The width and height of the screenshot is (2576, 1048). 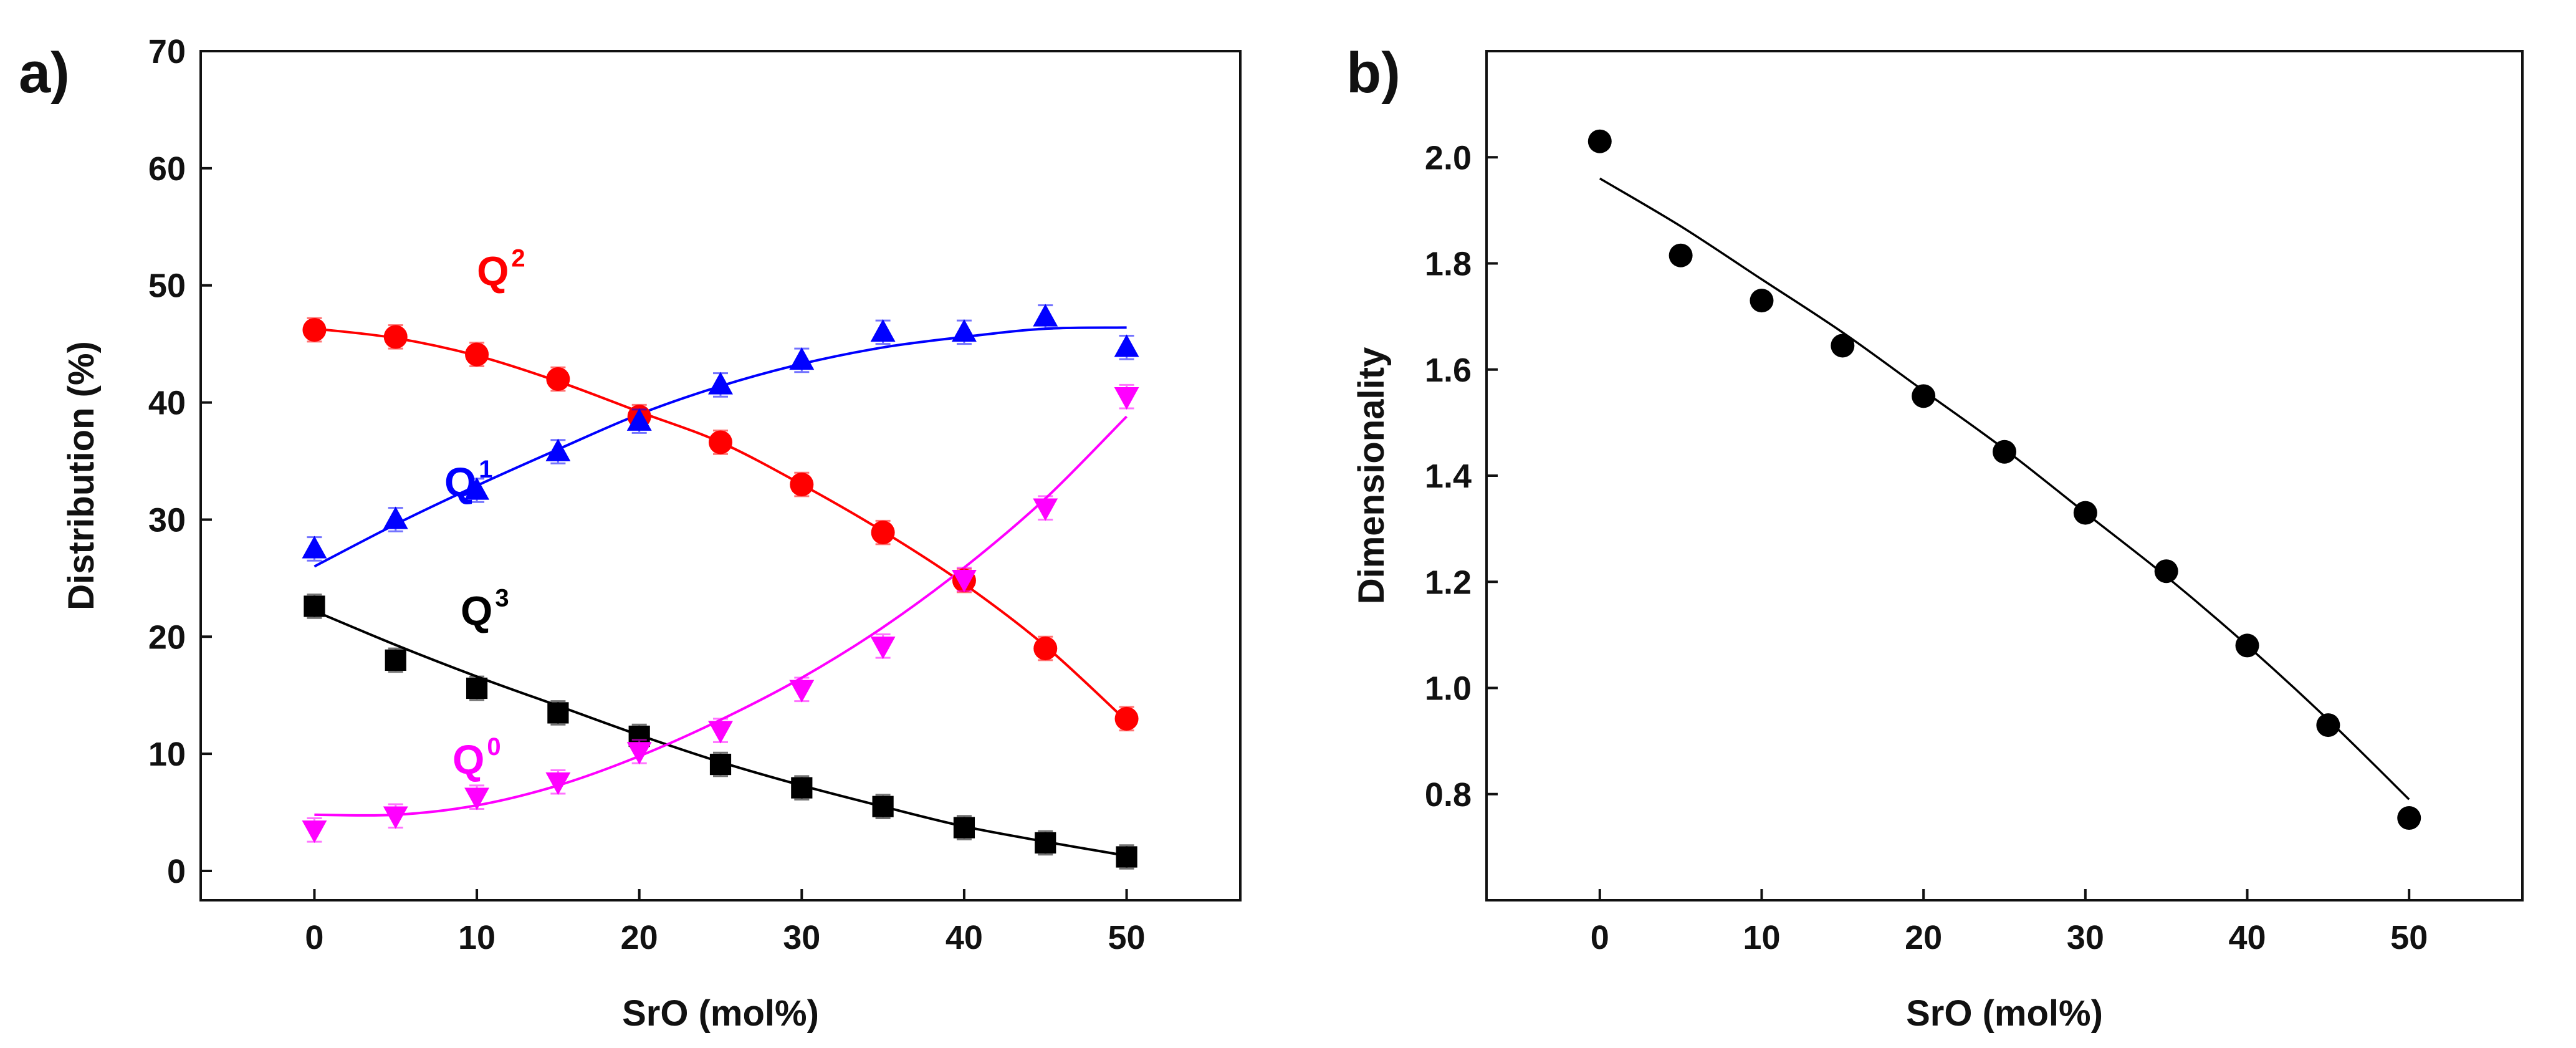 What do you see at coordinates (802, 485) in the screenshot?
I see `chart-0-series-0-point-6-marker` at bounding box center [802, 485].